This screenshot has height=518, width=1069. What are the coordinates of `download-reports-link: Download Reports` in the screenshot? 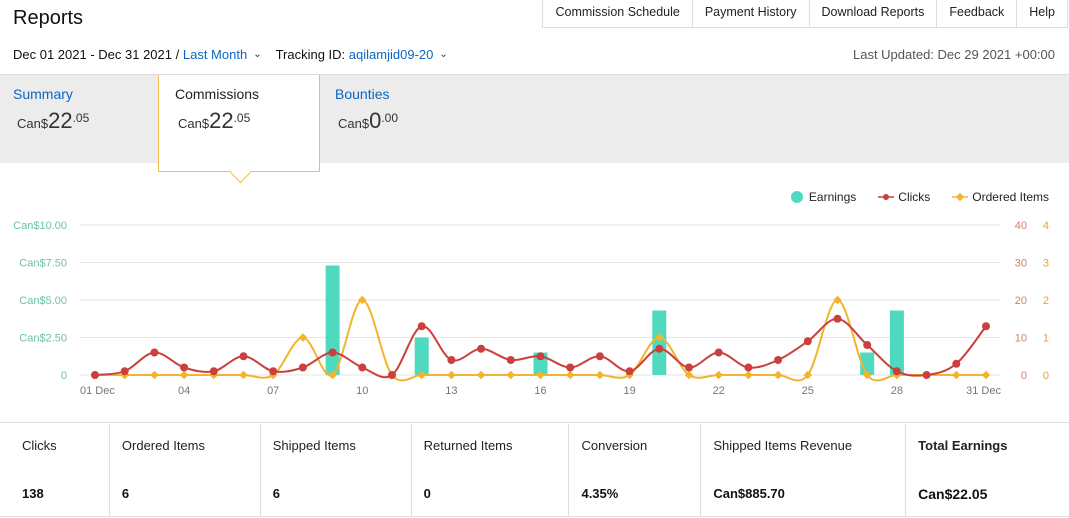 It's located at (873, 14).